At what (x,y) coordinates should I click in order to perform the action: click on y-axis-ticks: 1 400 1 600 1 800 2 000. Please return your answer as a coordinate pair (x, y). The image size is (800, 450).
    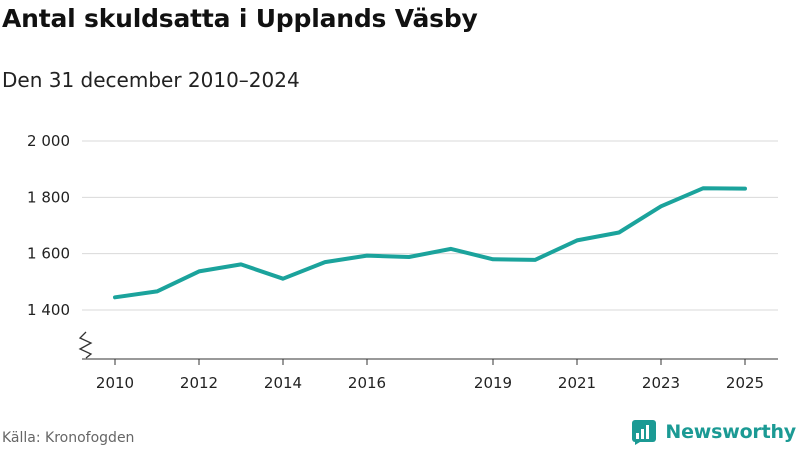
    Looking at the image, I should click on (48, 225).